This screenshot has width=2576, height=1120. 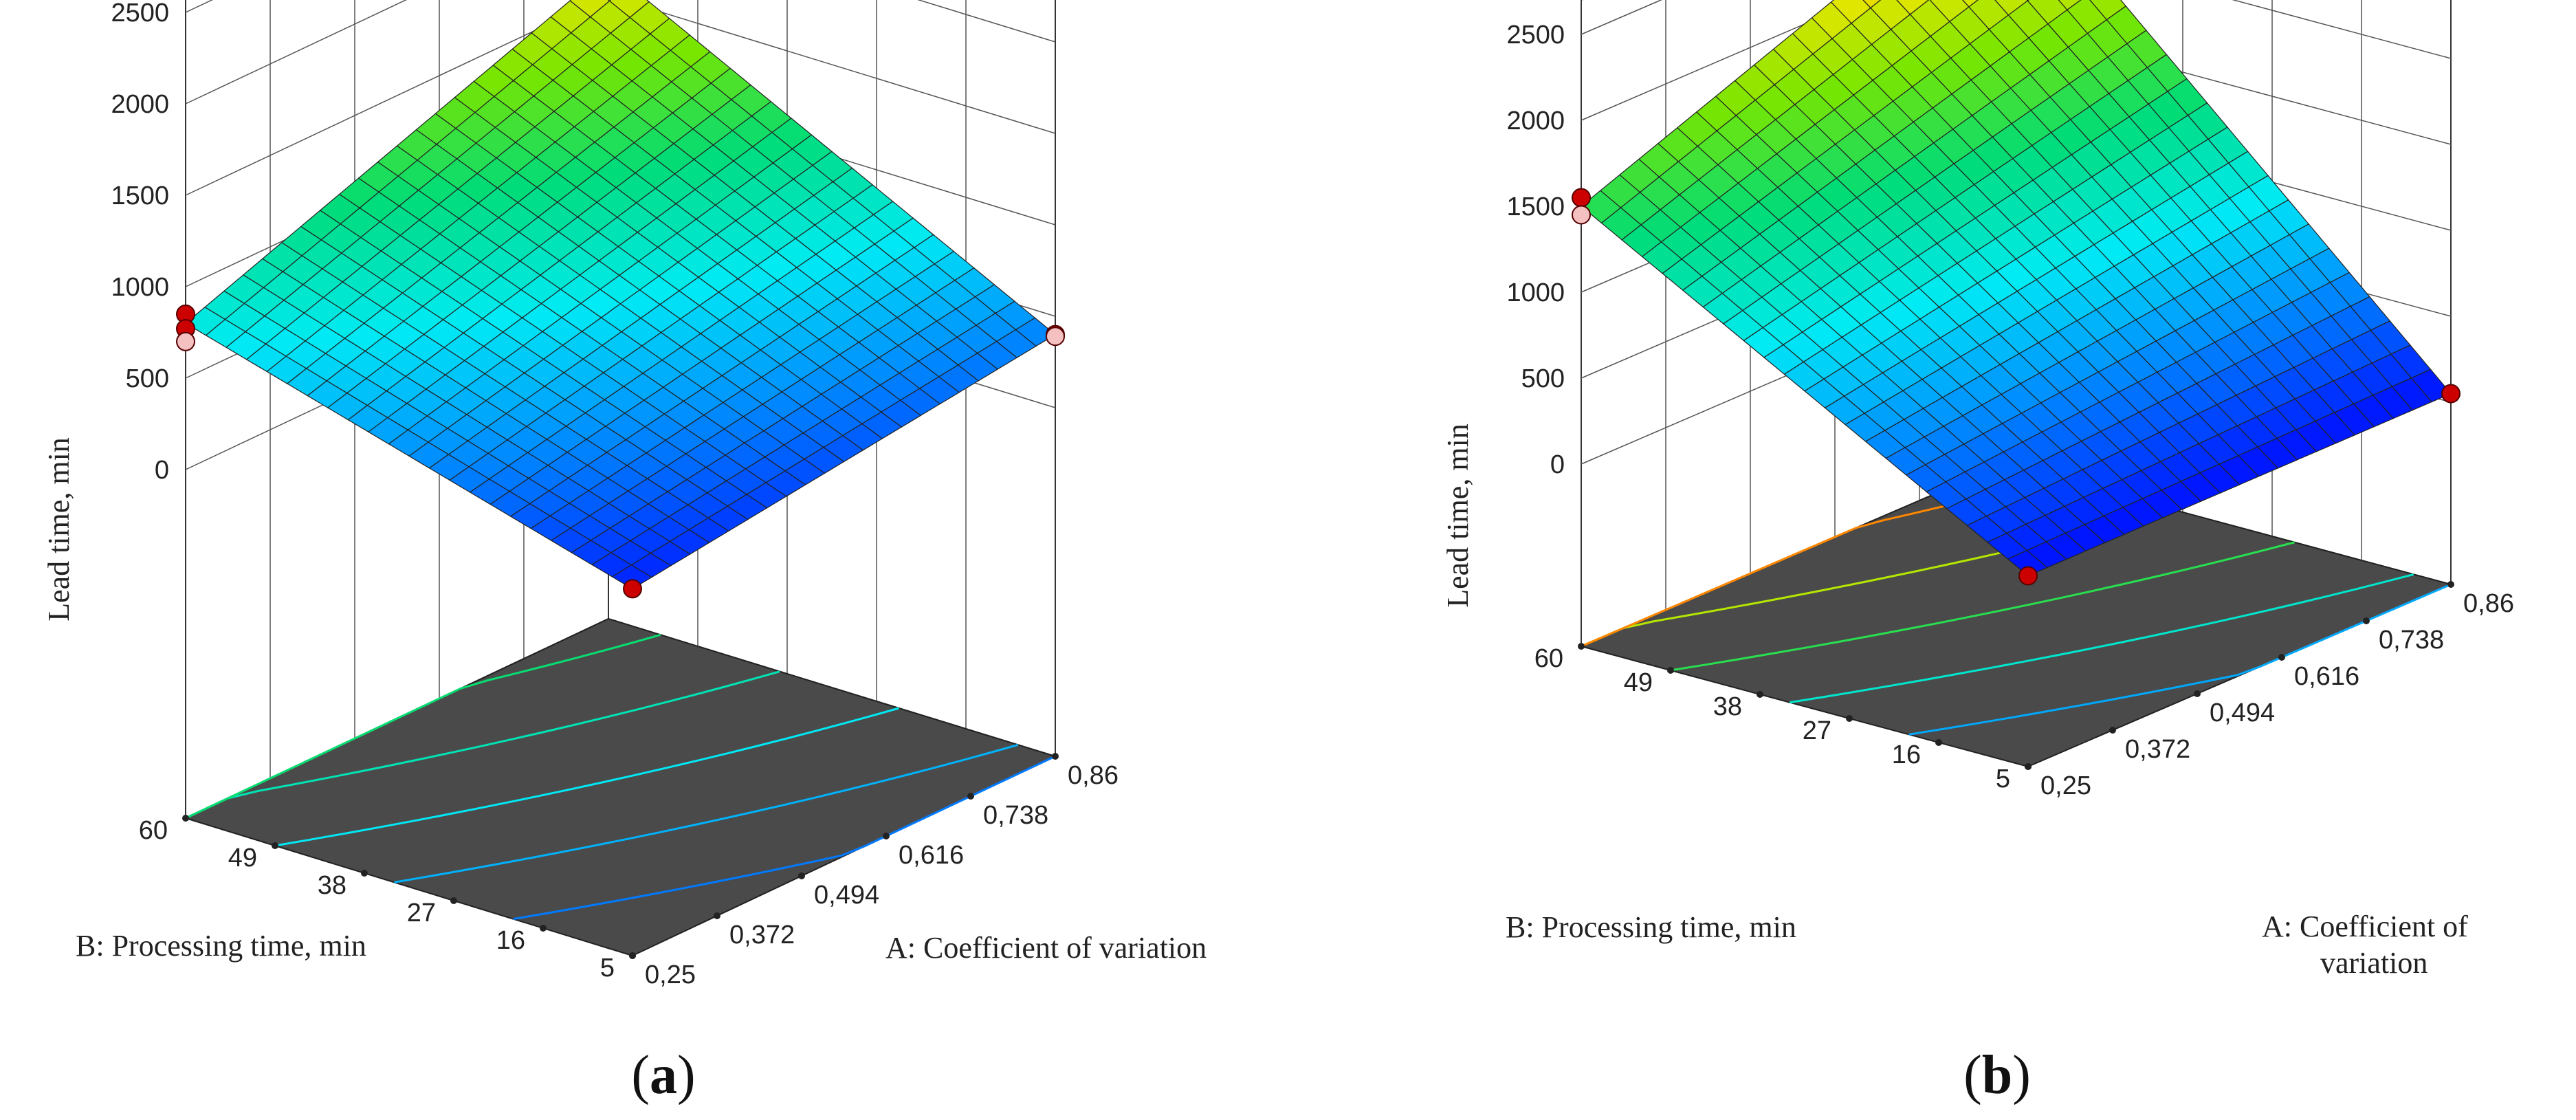 I want to click on panel-b-floor, so click(x=2016, y=615).